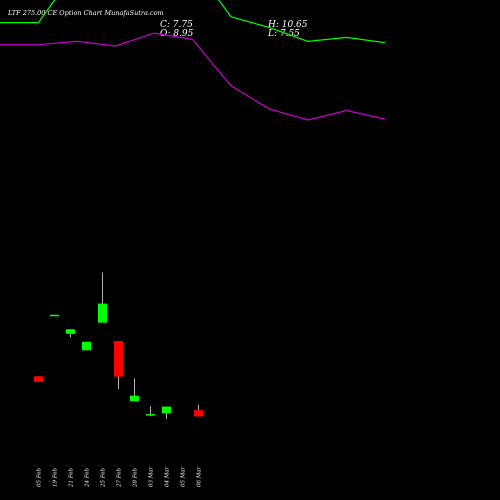  What do you see at coordinates (104, 477) in the screenshot?
I see `x-tick-label: 25 Feb` at bounding box center [104, 477].